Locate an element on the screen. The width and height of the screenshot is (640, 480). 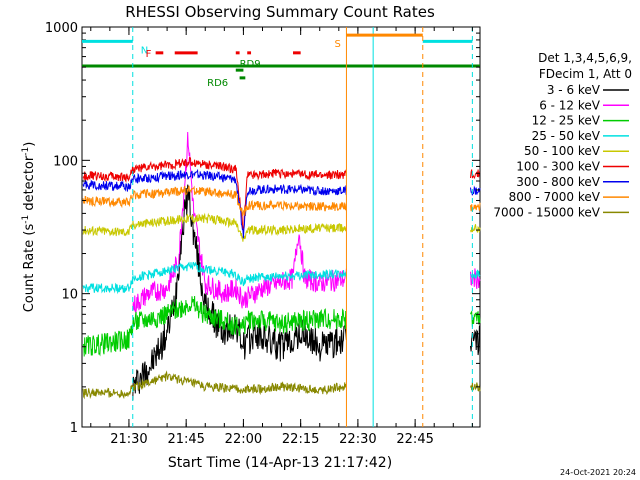
series-7000-to-15000kev-resume is located at coordinates (475, 387).